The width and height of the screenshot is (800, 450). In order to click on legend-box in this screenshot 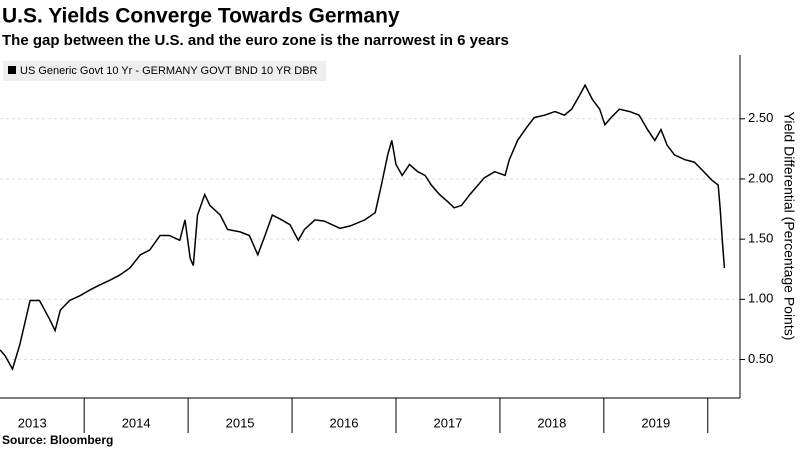, I will do `click(164, 71)`.